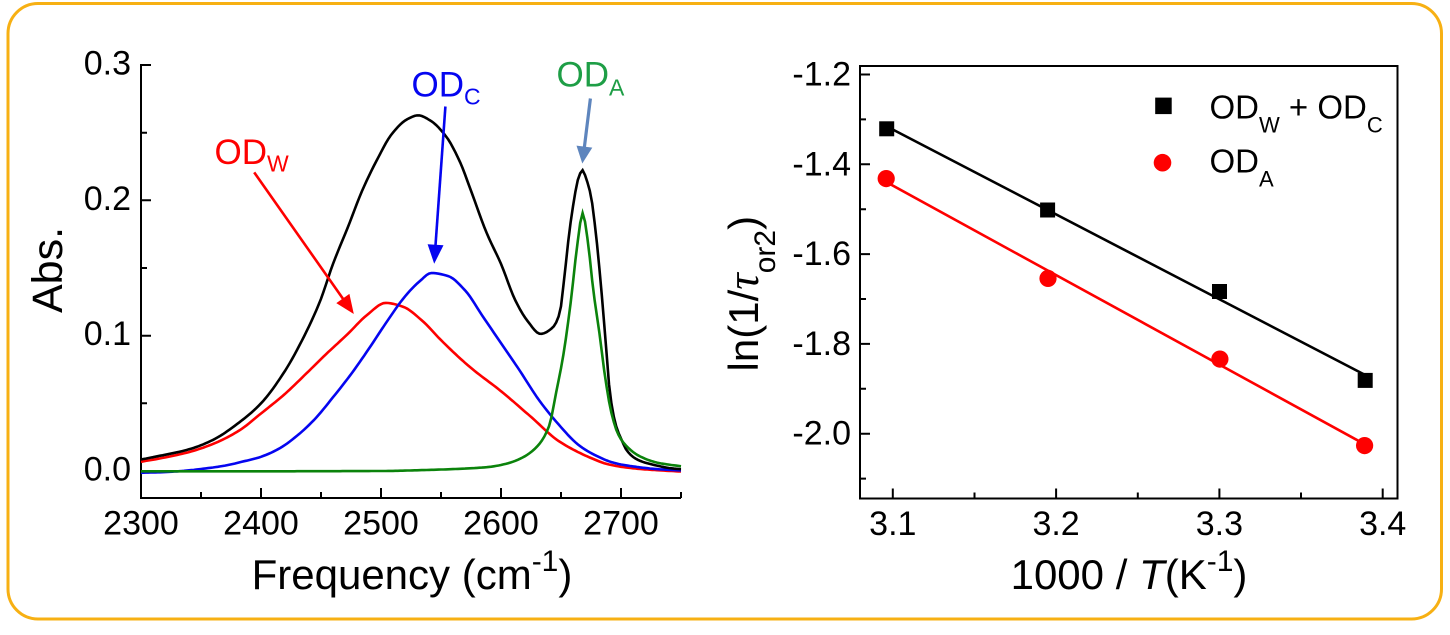  Describe the element at coordinates (621, 524) in the screenshot. I see `svg-text: 2700` at that location.